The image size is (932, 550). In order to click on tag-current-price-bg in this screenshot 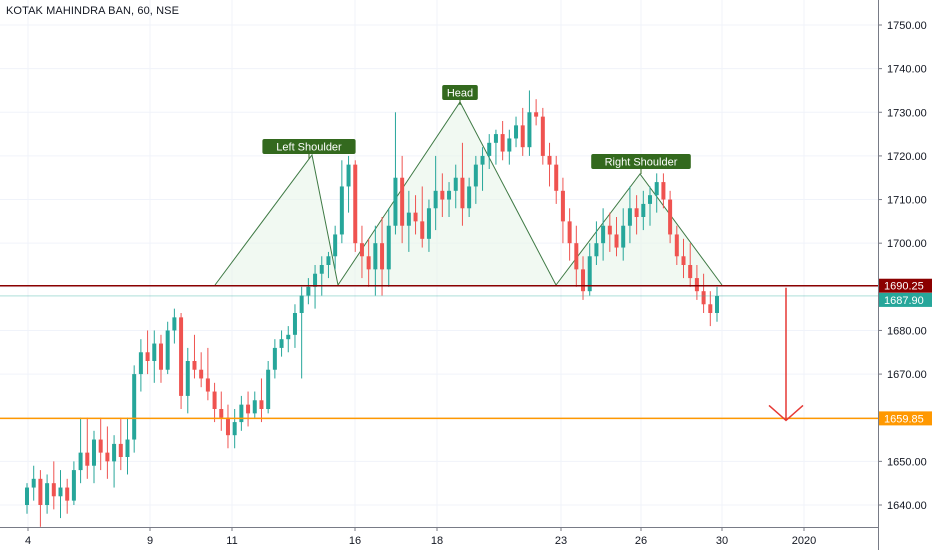, I will do `click(905, 299)`.